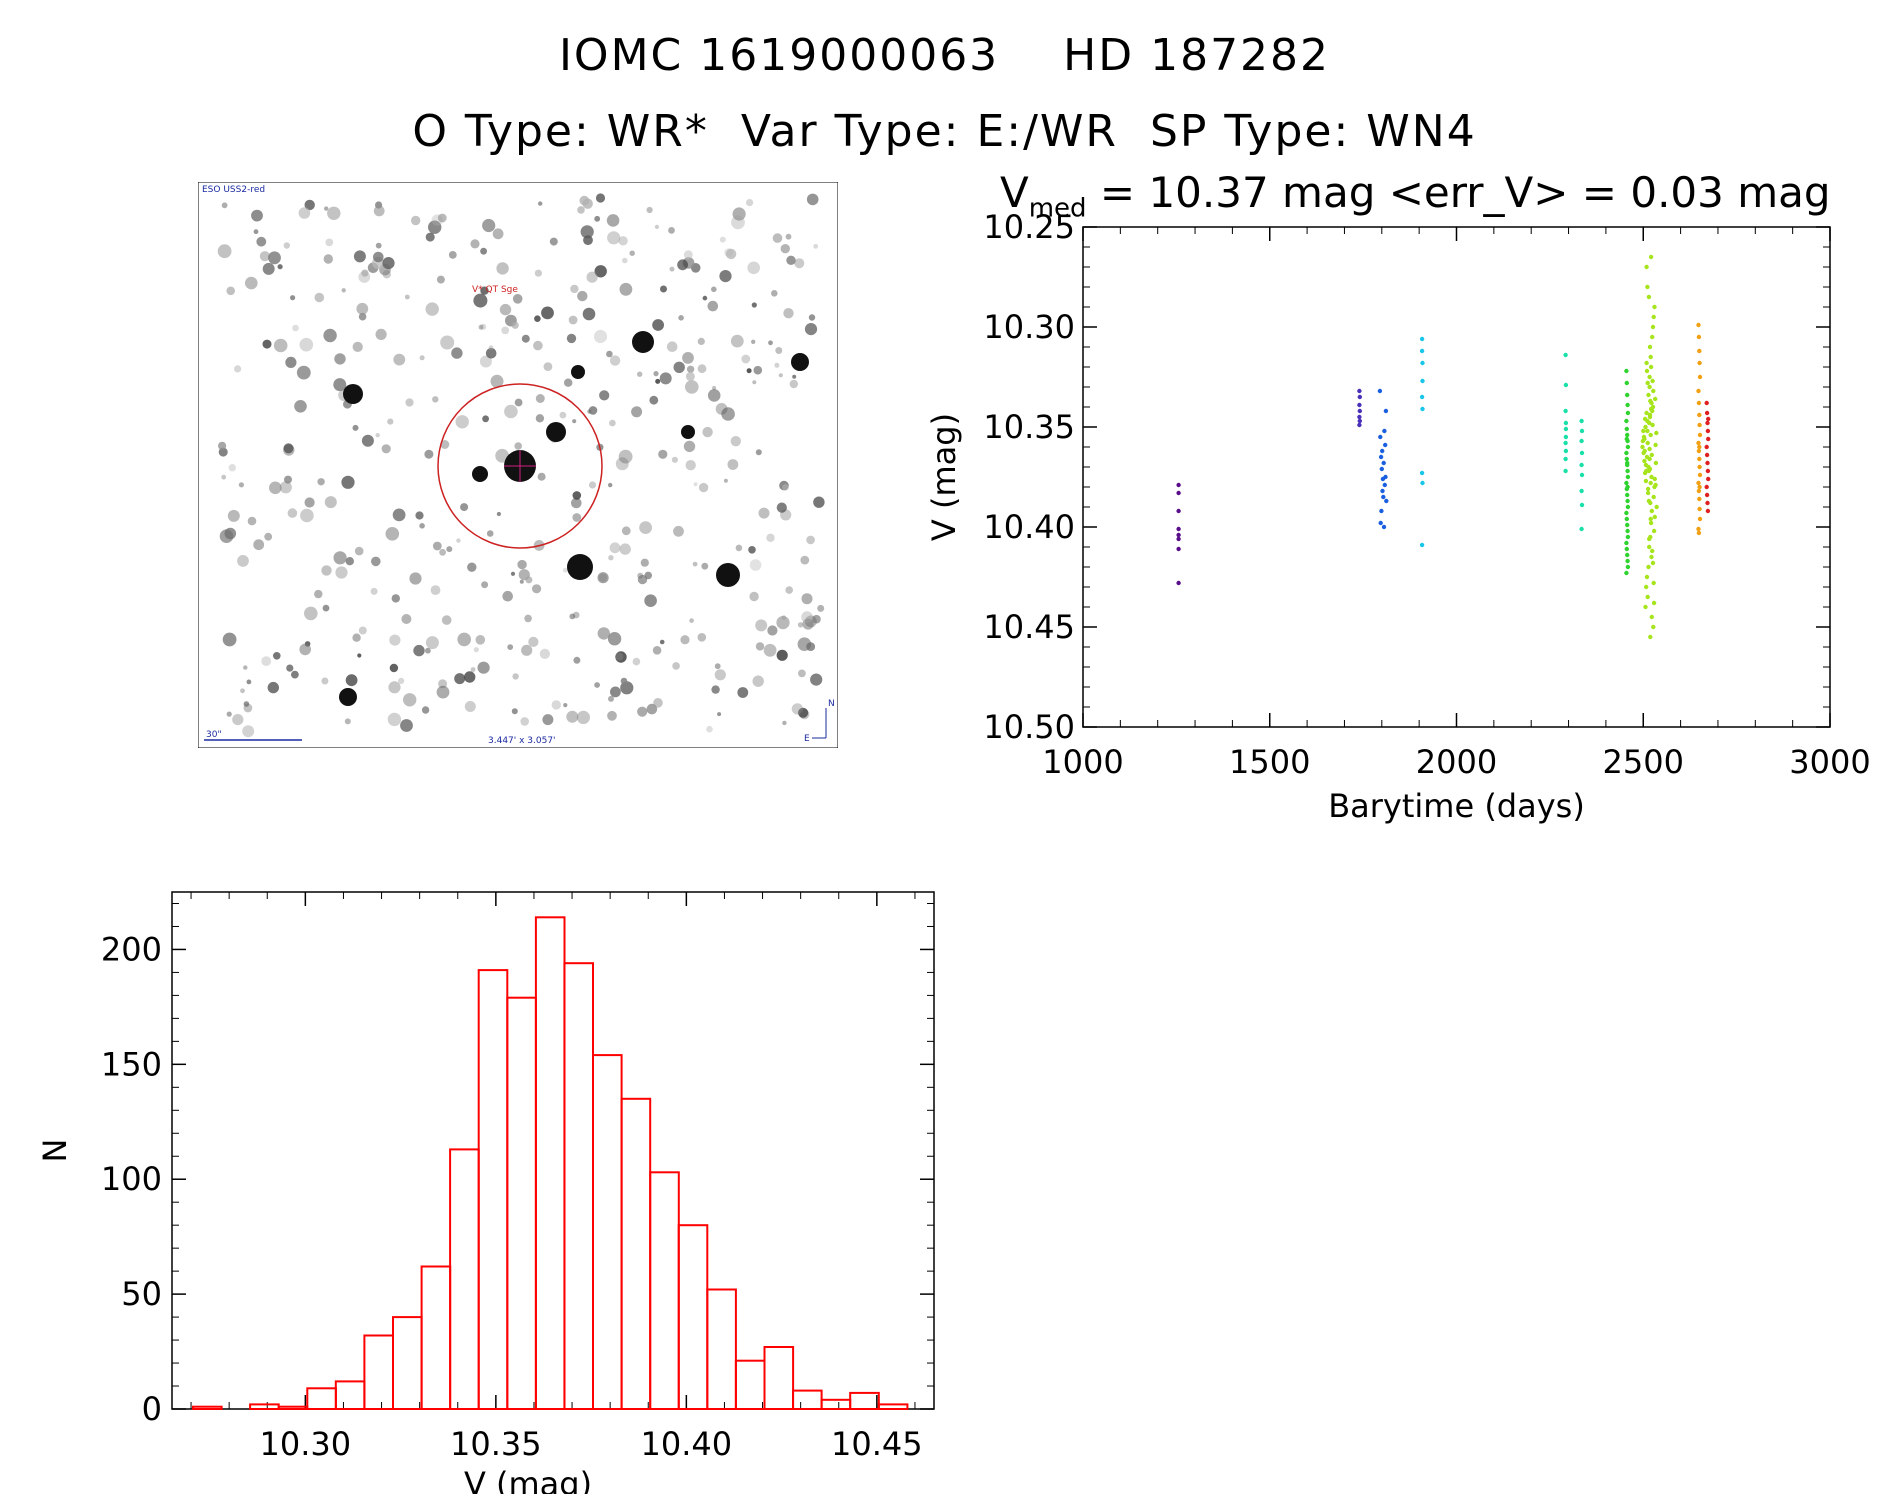  What do you see at coordinates (877, 1444) in the screenshot?
I see `hist-xtick-label: 10.45` at bounding box center [877, 1444].